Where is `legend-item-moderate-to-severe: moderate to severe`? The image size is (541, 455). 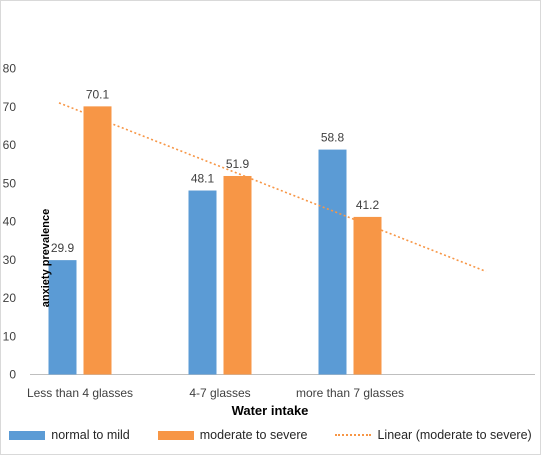
legend-item-moderate-to-severe: moderate to severe is located at coordinates (232, 435).